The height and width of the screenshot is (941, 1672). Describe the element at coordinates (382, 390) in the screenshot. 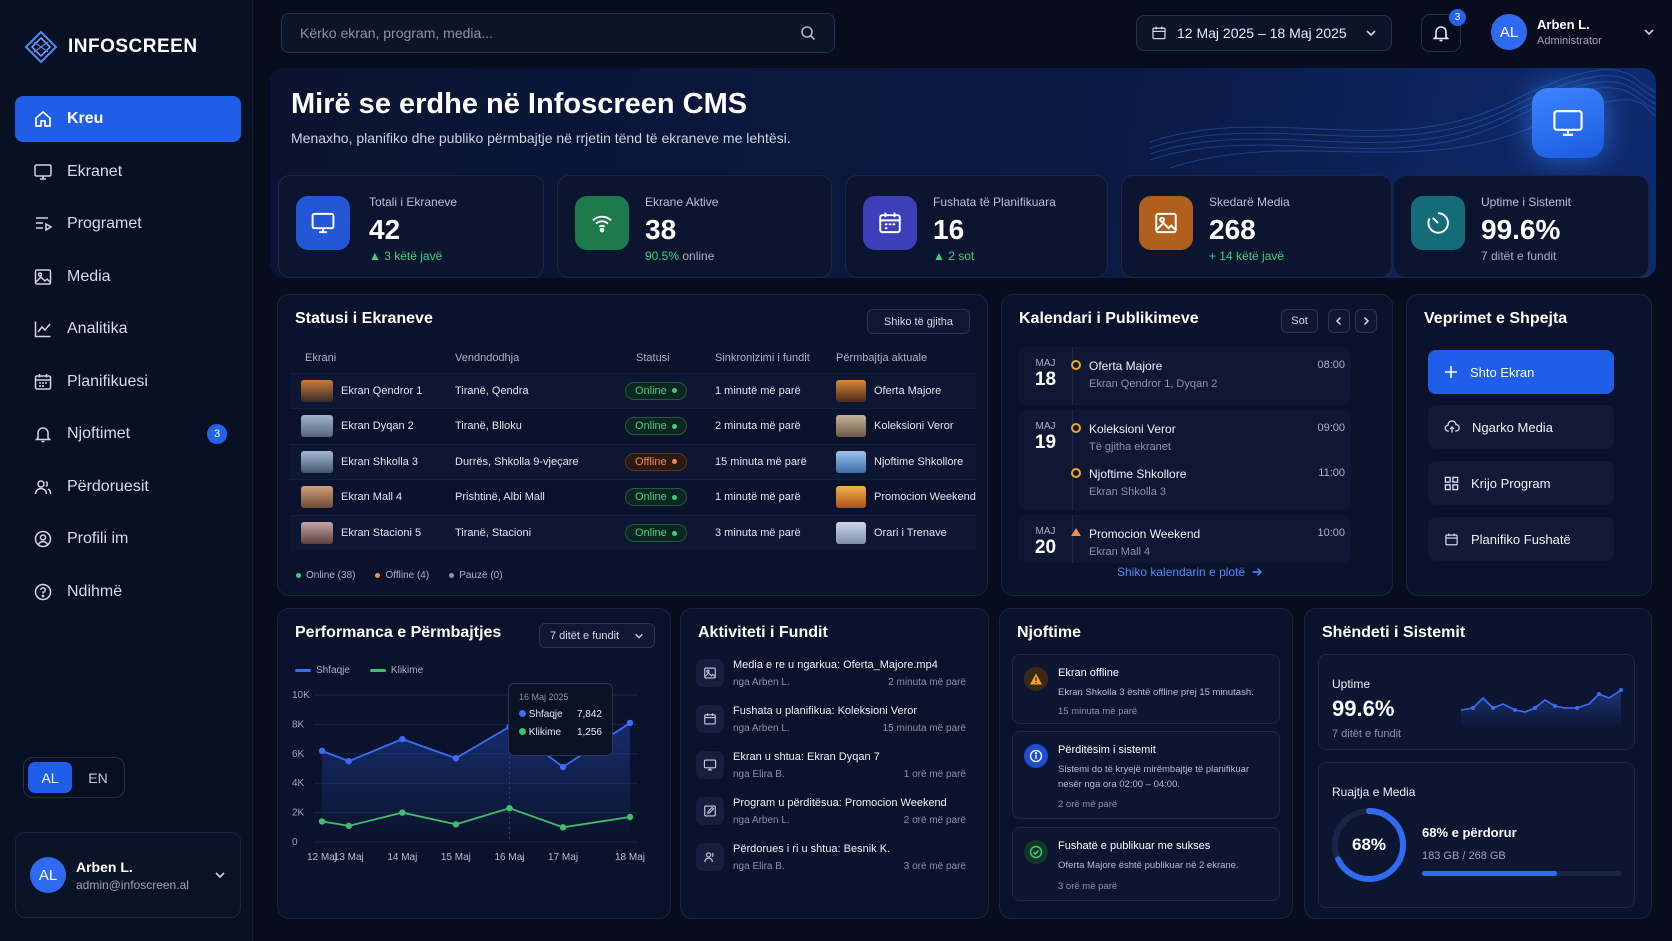

I see `screen-name: Ekran Qendror 1` at that location.